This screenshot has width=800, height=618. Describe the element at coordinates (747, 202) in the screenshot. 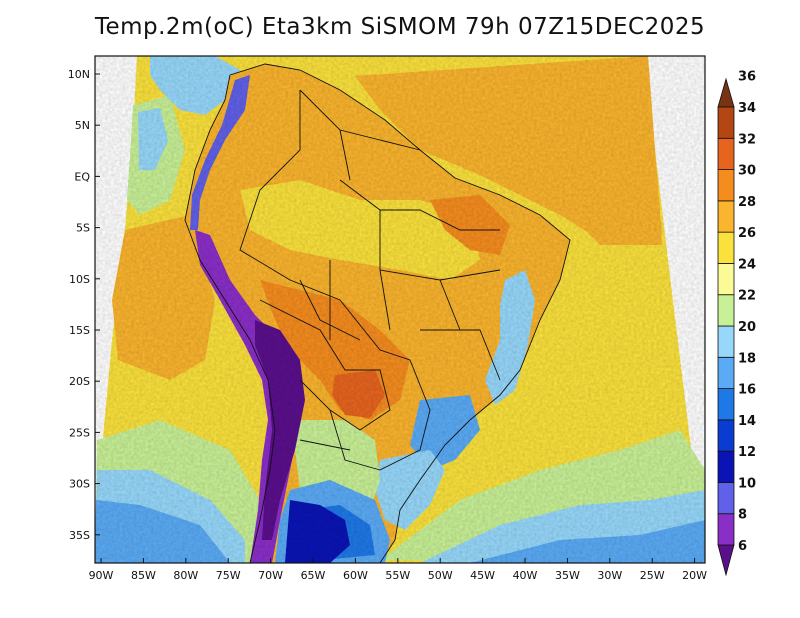

I see `colorbar-label: 28` at that location.